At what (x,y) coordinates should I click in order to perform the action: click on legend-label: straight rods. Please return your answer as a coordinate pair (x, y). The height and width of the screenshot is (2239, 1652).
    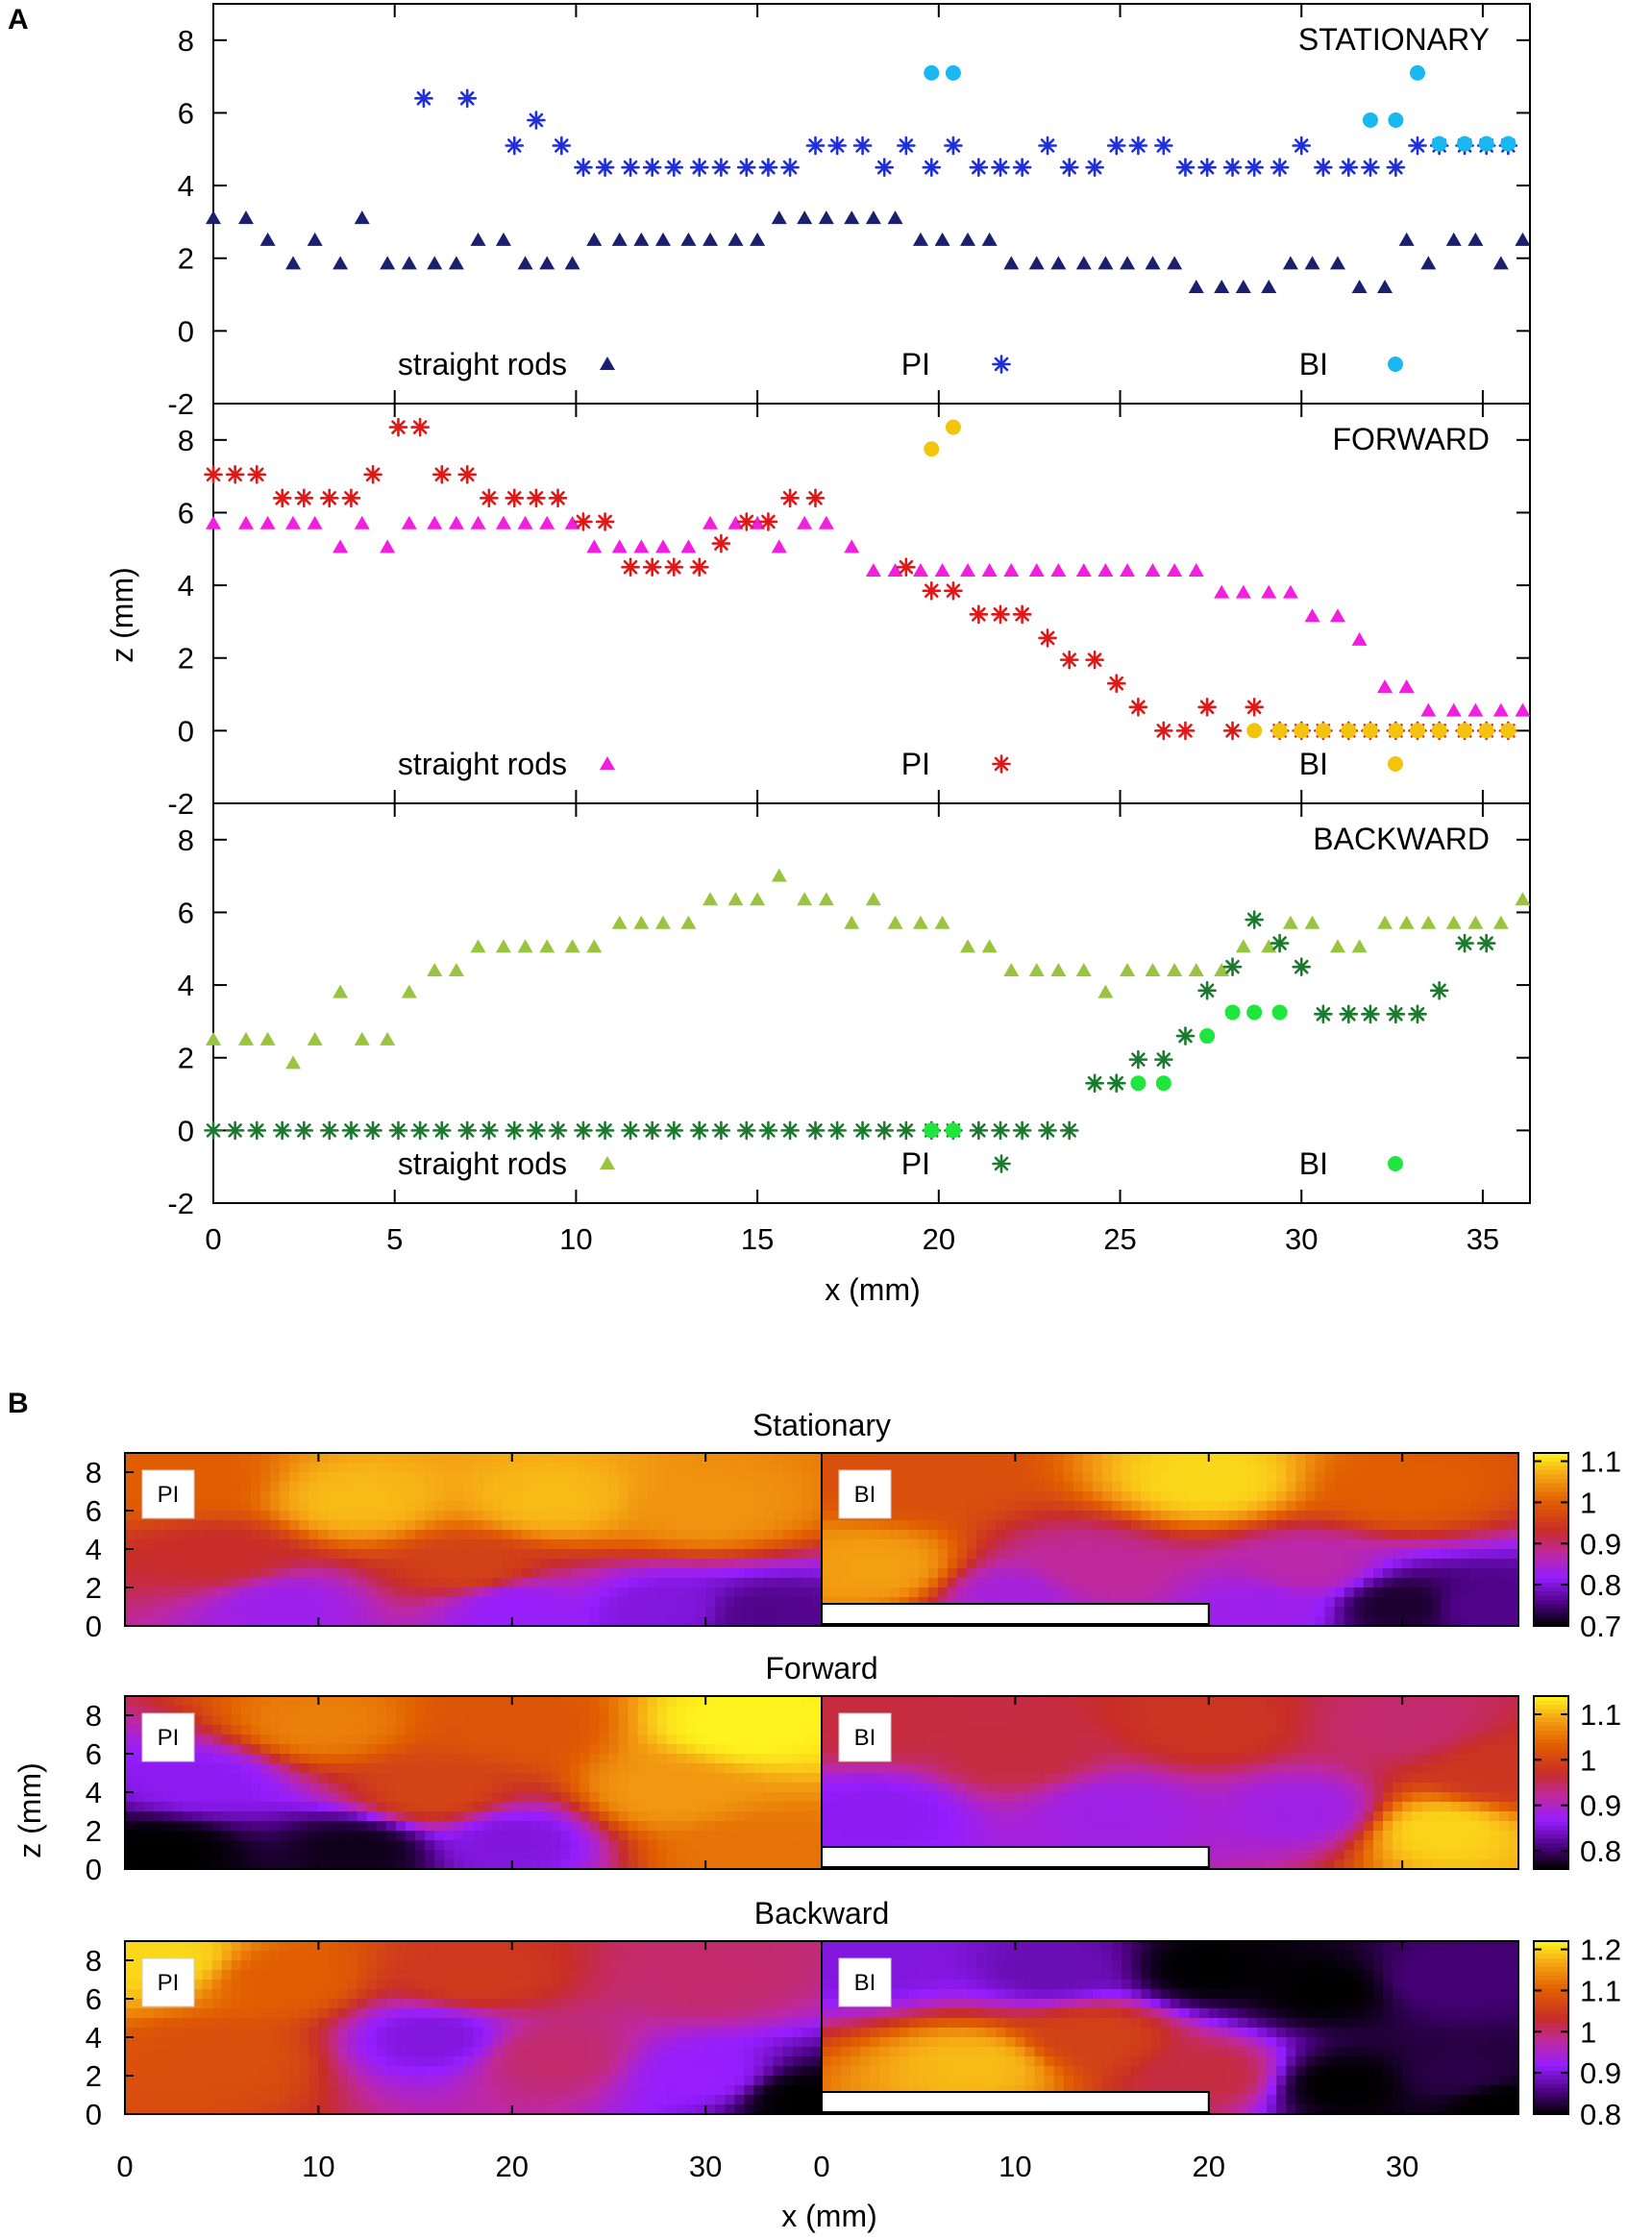
    Looking at the image, I should click on (482, 1163).